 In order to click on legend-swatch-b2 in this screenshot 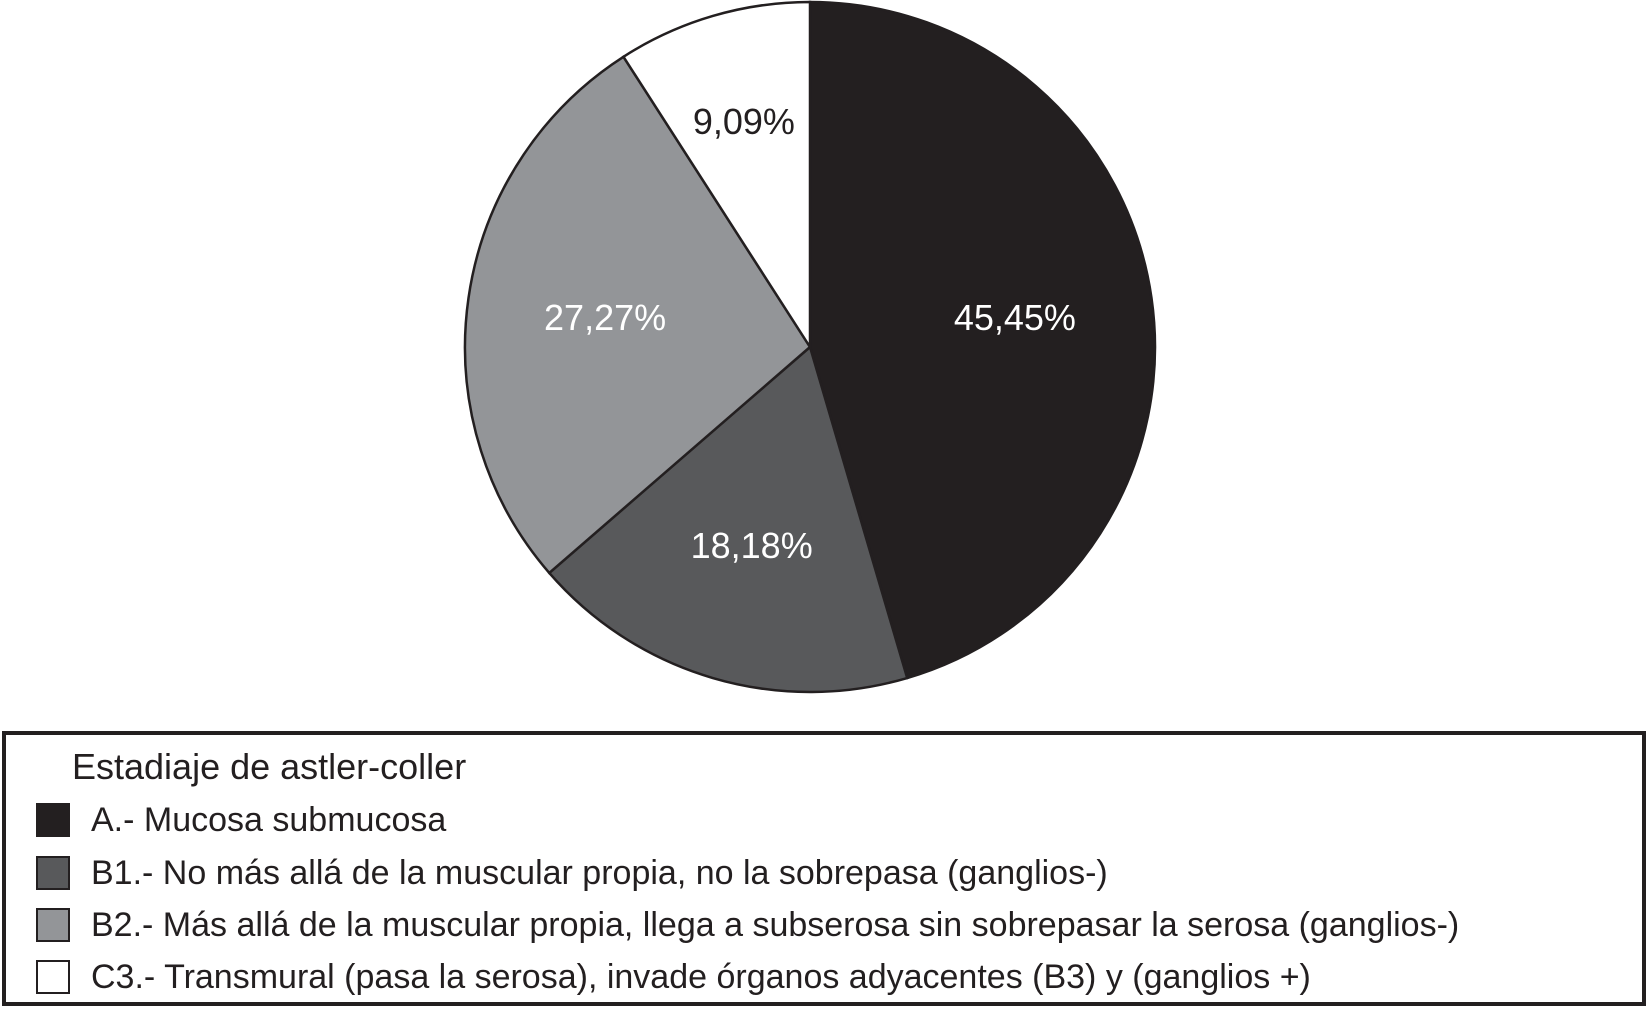, I will do `click(53, 925)`.